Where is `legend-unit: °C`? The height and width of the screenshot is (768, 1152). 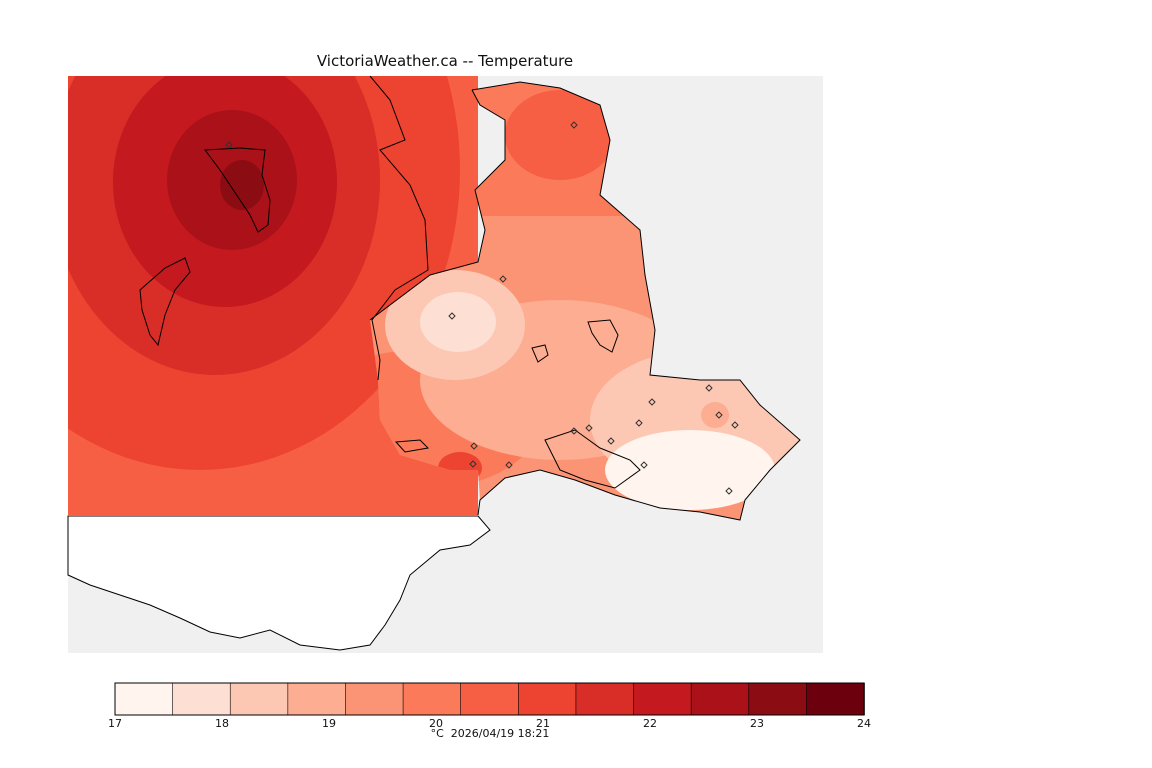
legend-unit: °C is located at coordinates (437, 733).